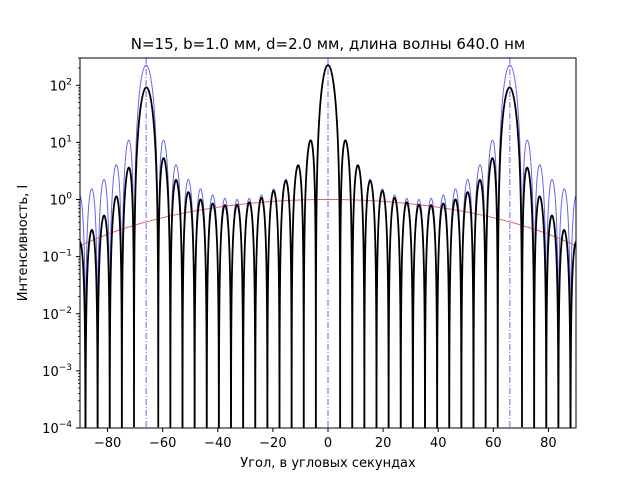 The width and height of the screenshot is (640, 484). Describe the element at coordinates (438, 443) in the screenshot. I see `x-tick-label: 40` at that location.